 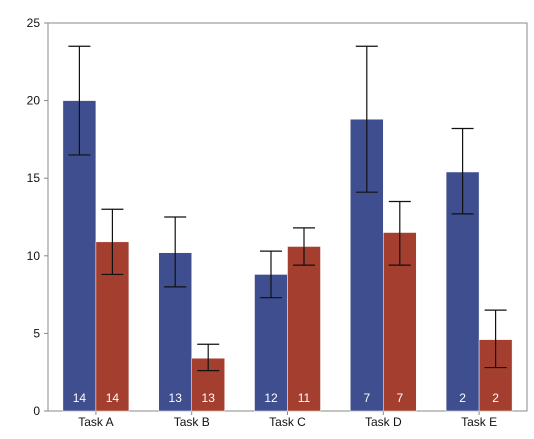 I want to click on x-tick-label: Task A, so click(x=95, y=422).